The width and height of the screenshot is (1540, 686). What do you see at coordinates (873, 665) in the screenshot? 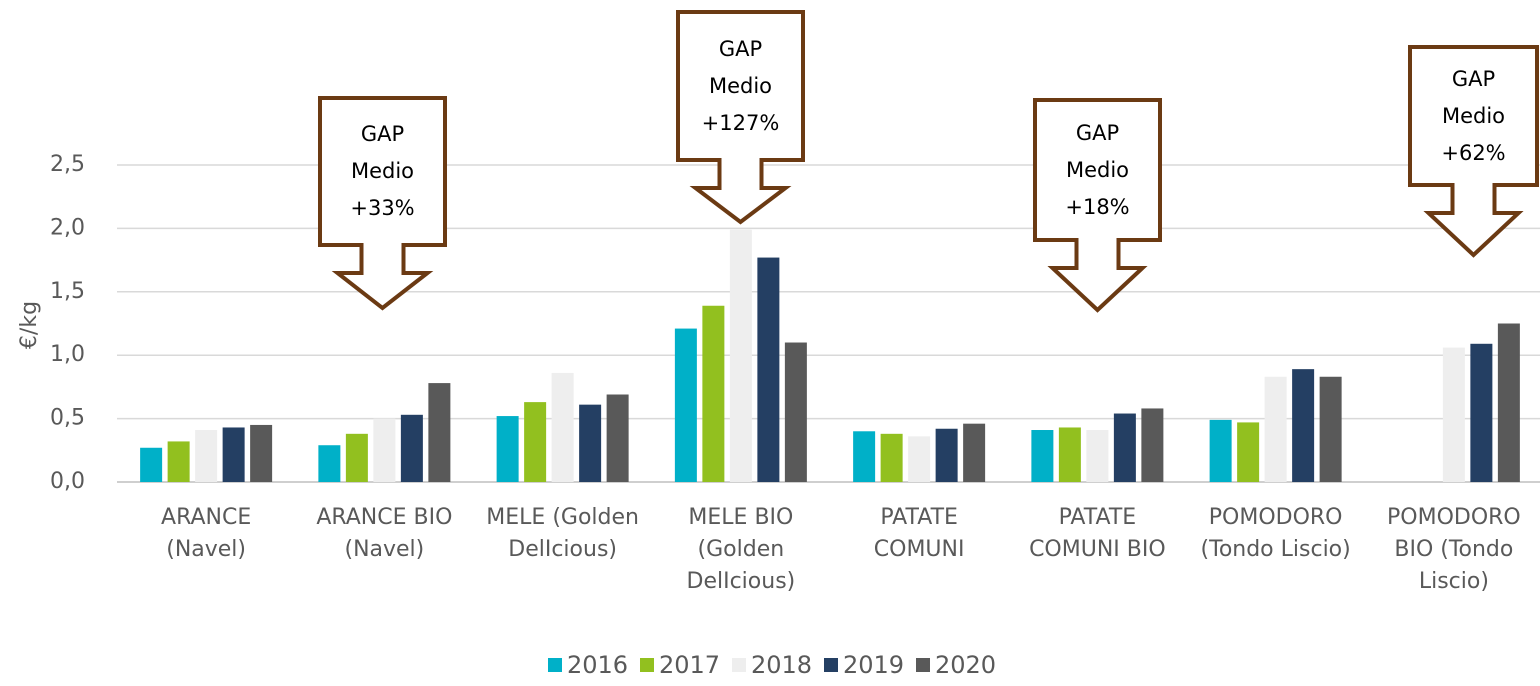
I see `legend-label: 2019` at bounding box center [873, 665].